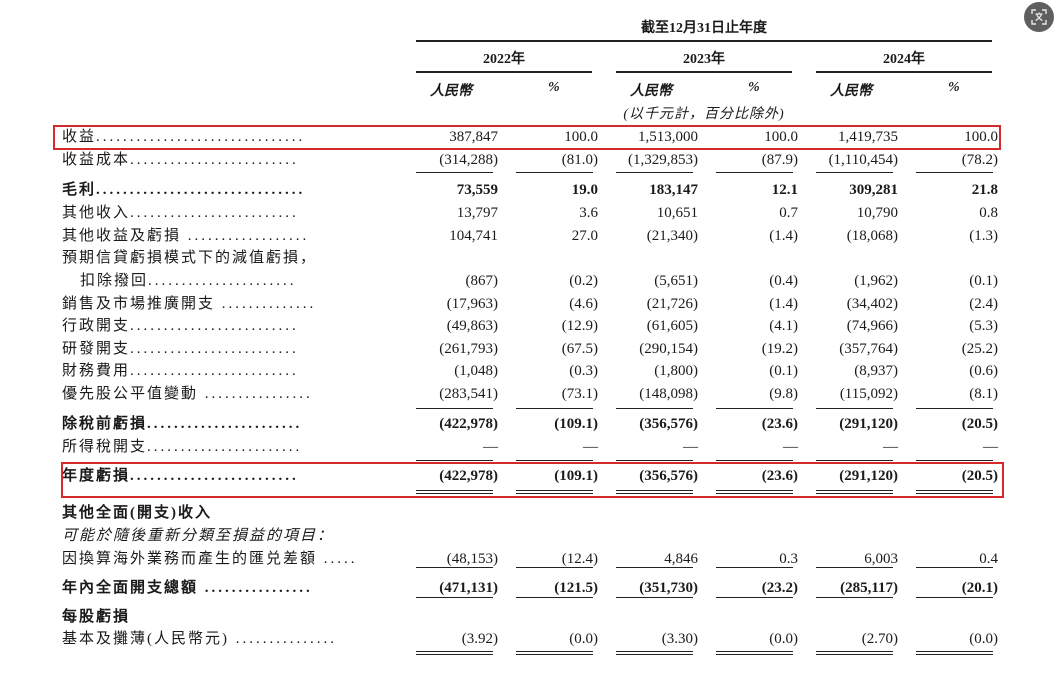 This screenshot has width=1057, height=686. I want to click on rmb-value: 309,281, so click(873, 190).